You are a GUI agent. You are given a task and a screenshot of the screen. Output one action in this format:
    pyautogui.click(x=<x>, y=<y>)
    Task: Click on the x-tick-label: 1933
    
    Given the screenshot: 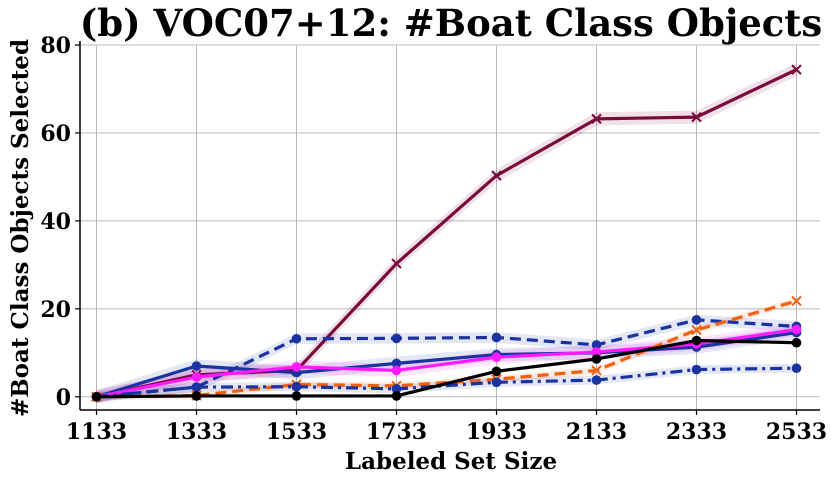 What is the action you would take?
    pyautogui.click(x=496, y=432)
    